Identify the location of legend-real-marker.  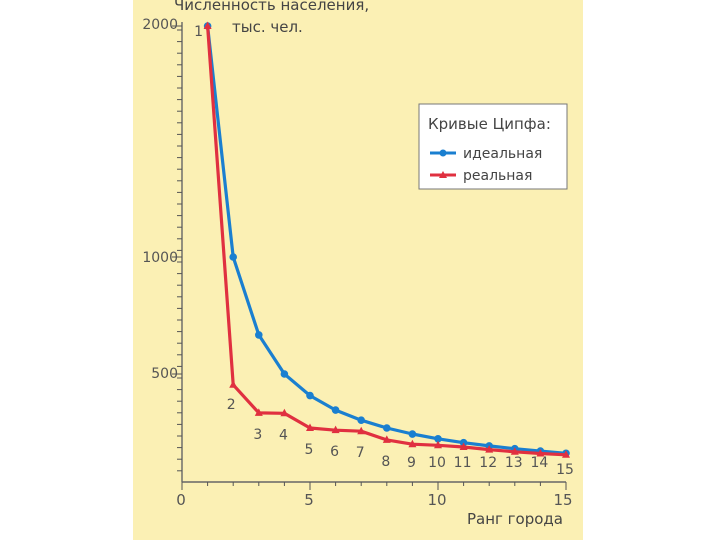
(443, 174).